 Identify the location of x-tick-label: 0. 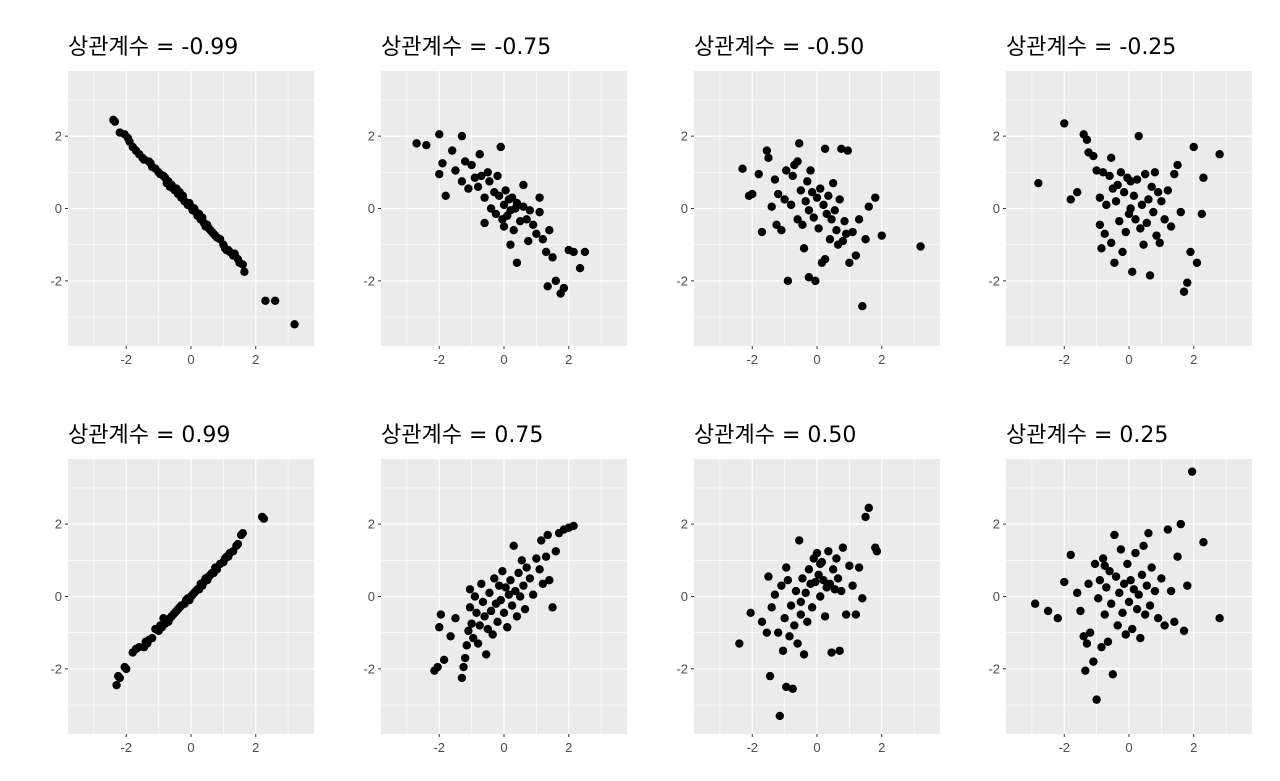
(190, 747).